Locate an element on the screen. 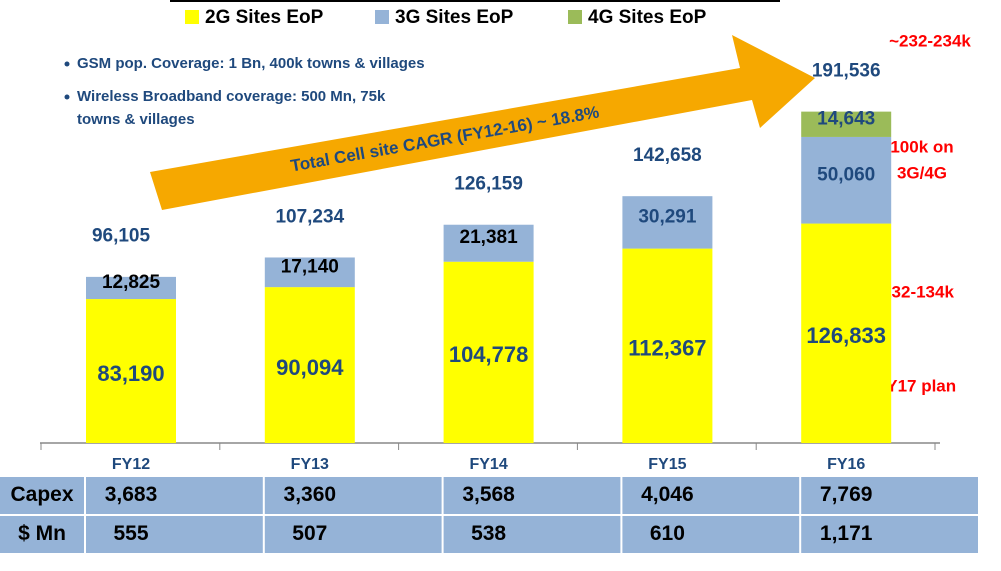 The width and height of the screenshot is (1001, 571). table-value: 610 is located at coordinates (667, 533).